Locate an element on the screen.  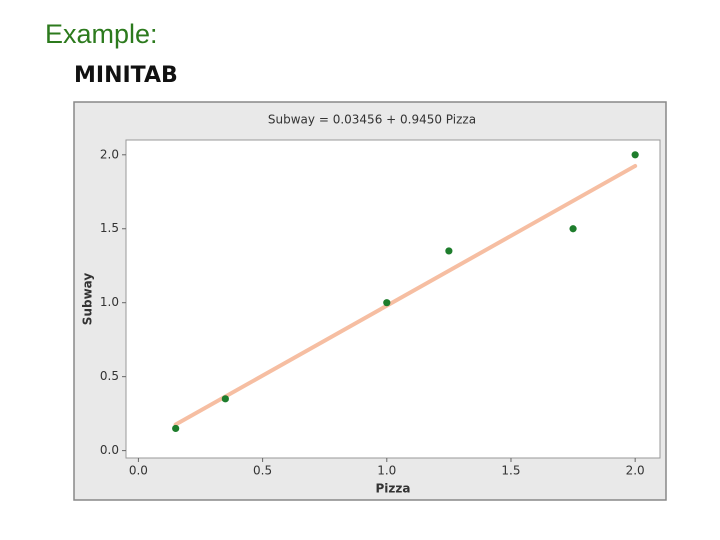
chart-title: Subway = 0.03456 + 0.9450 Pizza is located at coordinates (372, 120).